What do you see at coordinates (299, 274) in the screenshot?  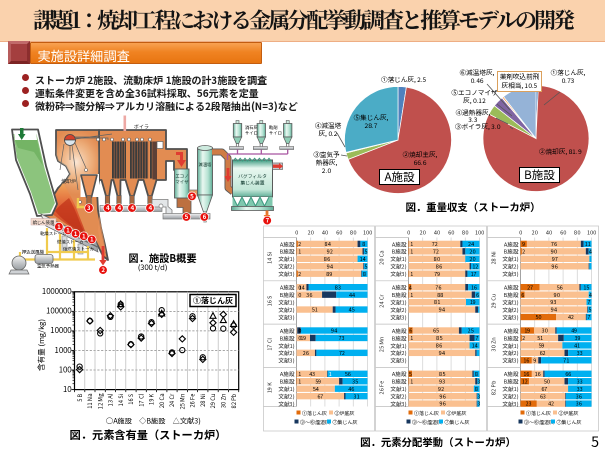 I see `svg-text: 2` at bounding box center [299, 274].